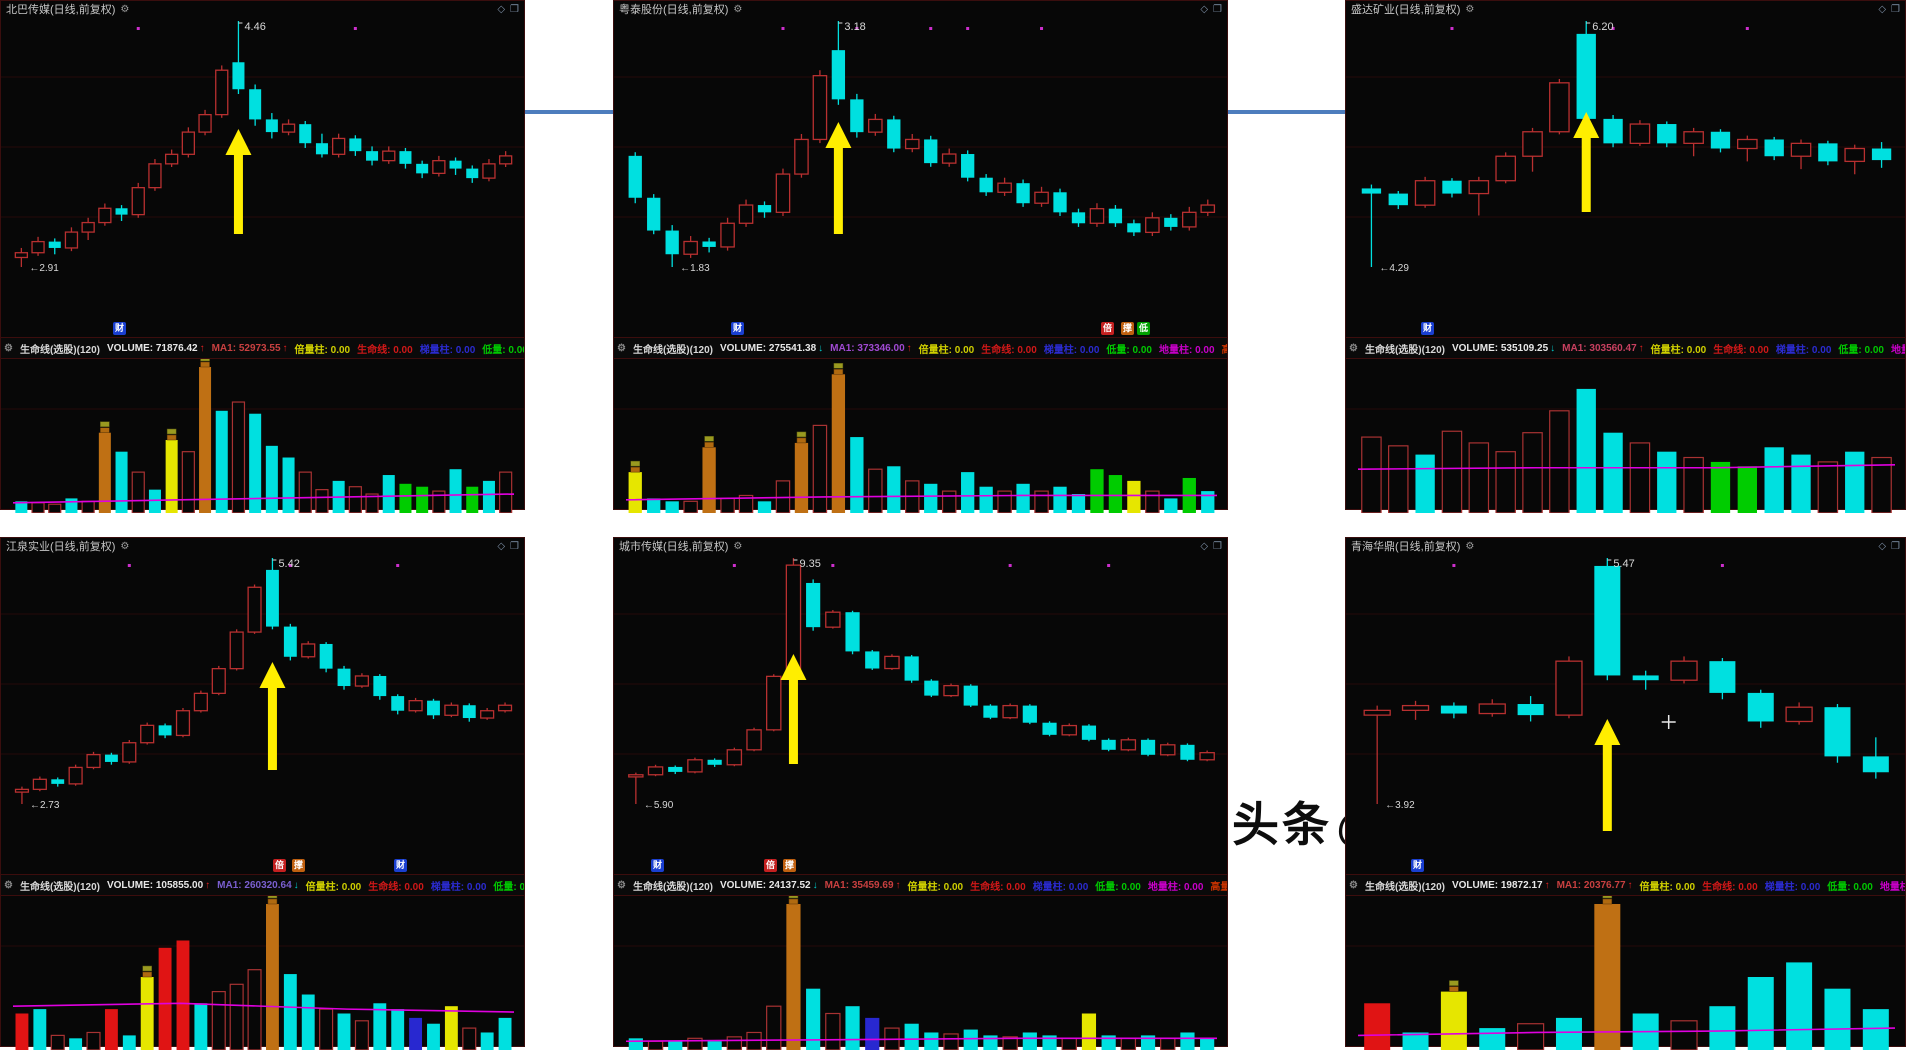 Image resolution: width=1906 pixels, height=1050 pixels. I want to click on peak-price-label: 4.46, so click(254, 27).